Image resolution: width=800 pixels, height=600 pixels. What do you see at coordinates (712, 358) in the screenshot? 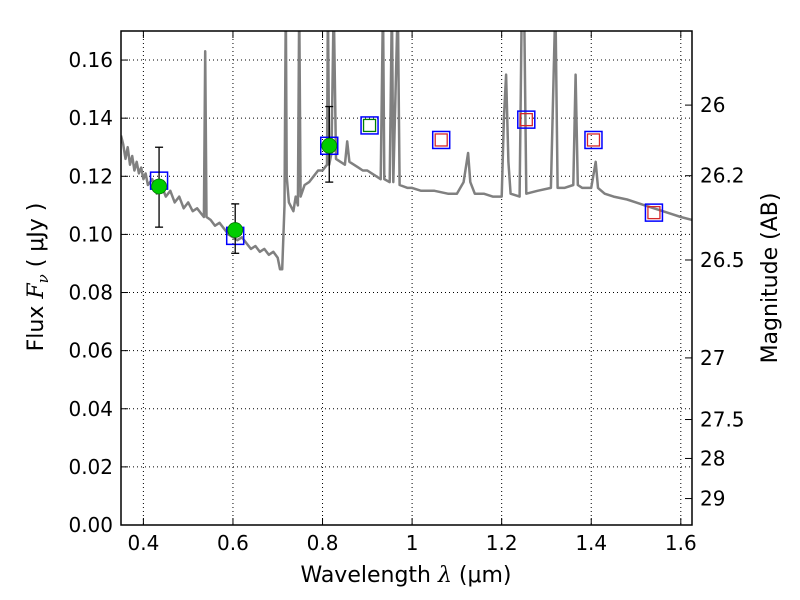
I see `y2-tick-label: 27` at bounding box center [712, 358].